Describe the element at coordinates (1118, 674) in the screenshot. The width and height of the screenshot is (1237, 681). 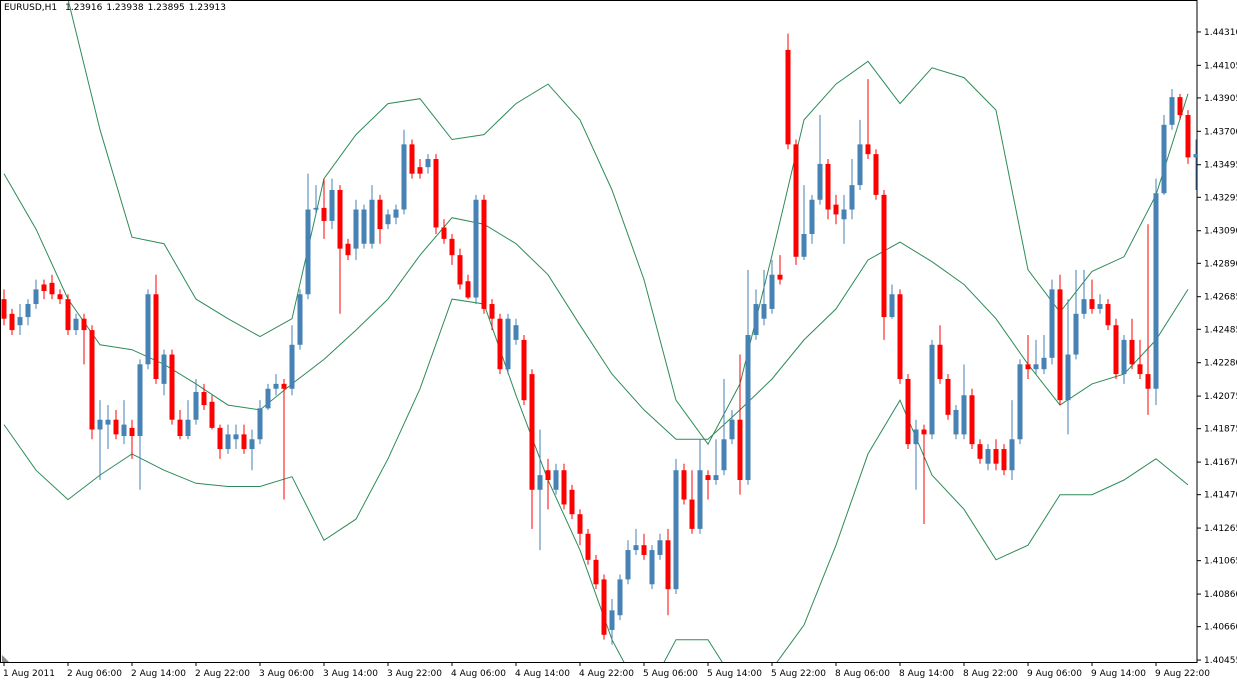
I see `x-tick-label: 9 Aug 14:00` at that location.